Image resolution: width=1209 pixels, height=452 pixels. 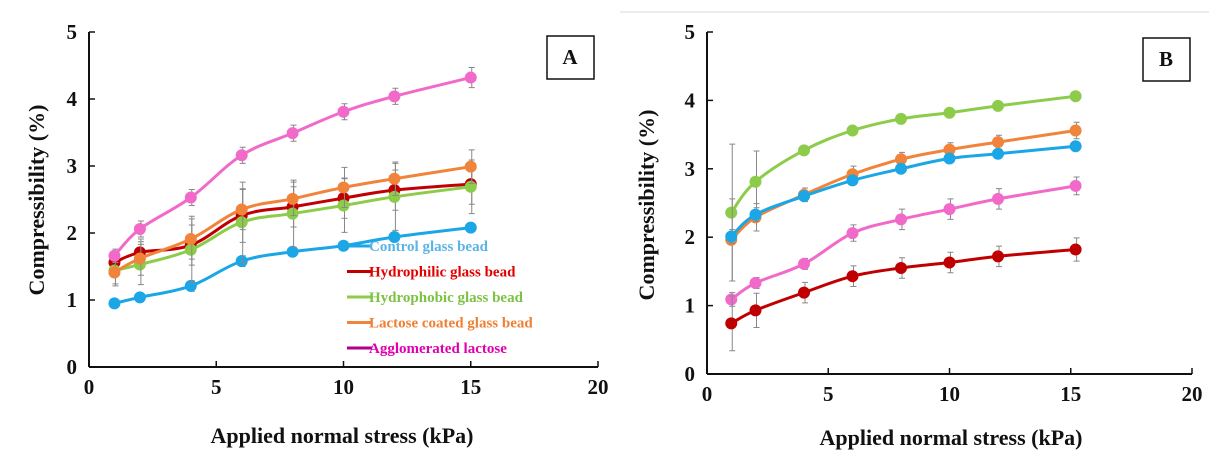 What do you see at coordinates (427, 349) in the screenshot?
I see `legend-item: Agglomerated lactose` at bounding box center [427, 349].